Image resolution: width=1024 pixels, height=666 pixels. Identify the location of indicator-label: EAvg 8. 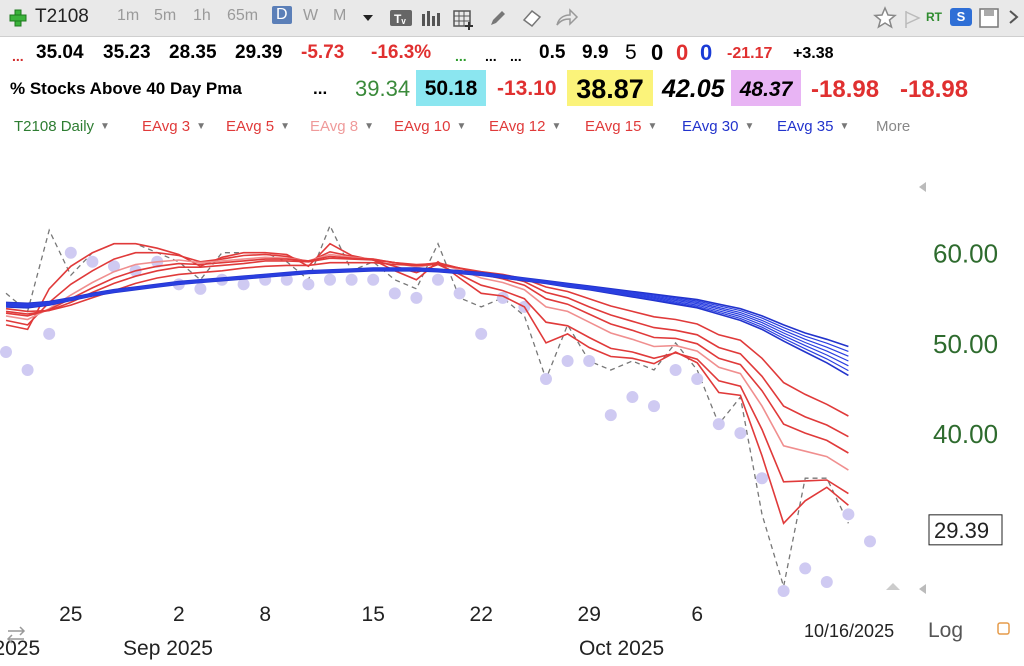
(334, 126).